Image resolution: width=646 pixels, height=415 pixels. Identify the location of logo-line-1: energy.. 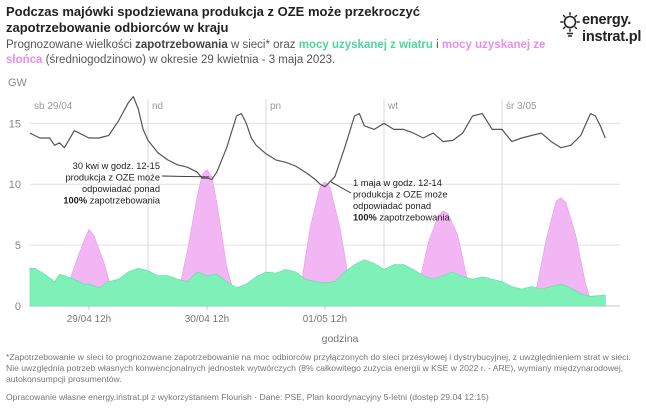
(607, 20).